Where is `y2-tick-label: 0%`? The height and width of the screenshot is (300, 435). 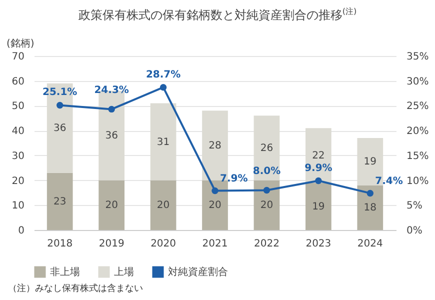
y2-tick-label: 0% is located at coordinates (414, 231).